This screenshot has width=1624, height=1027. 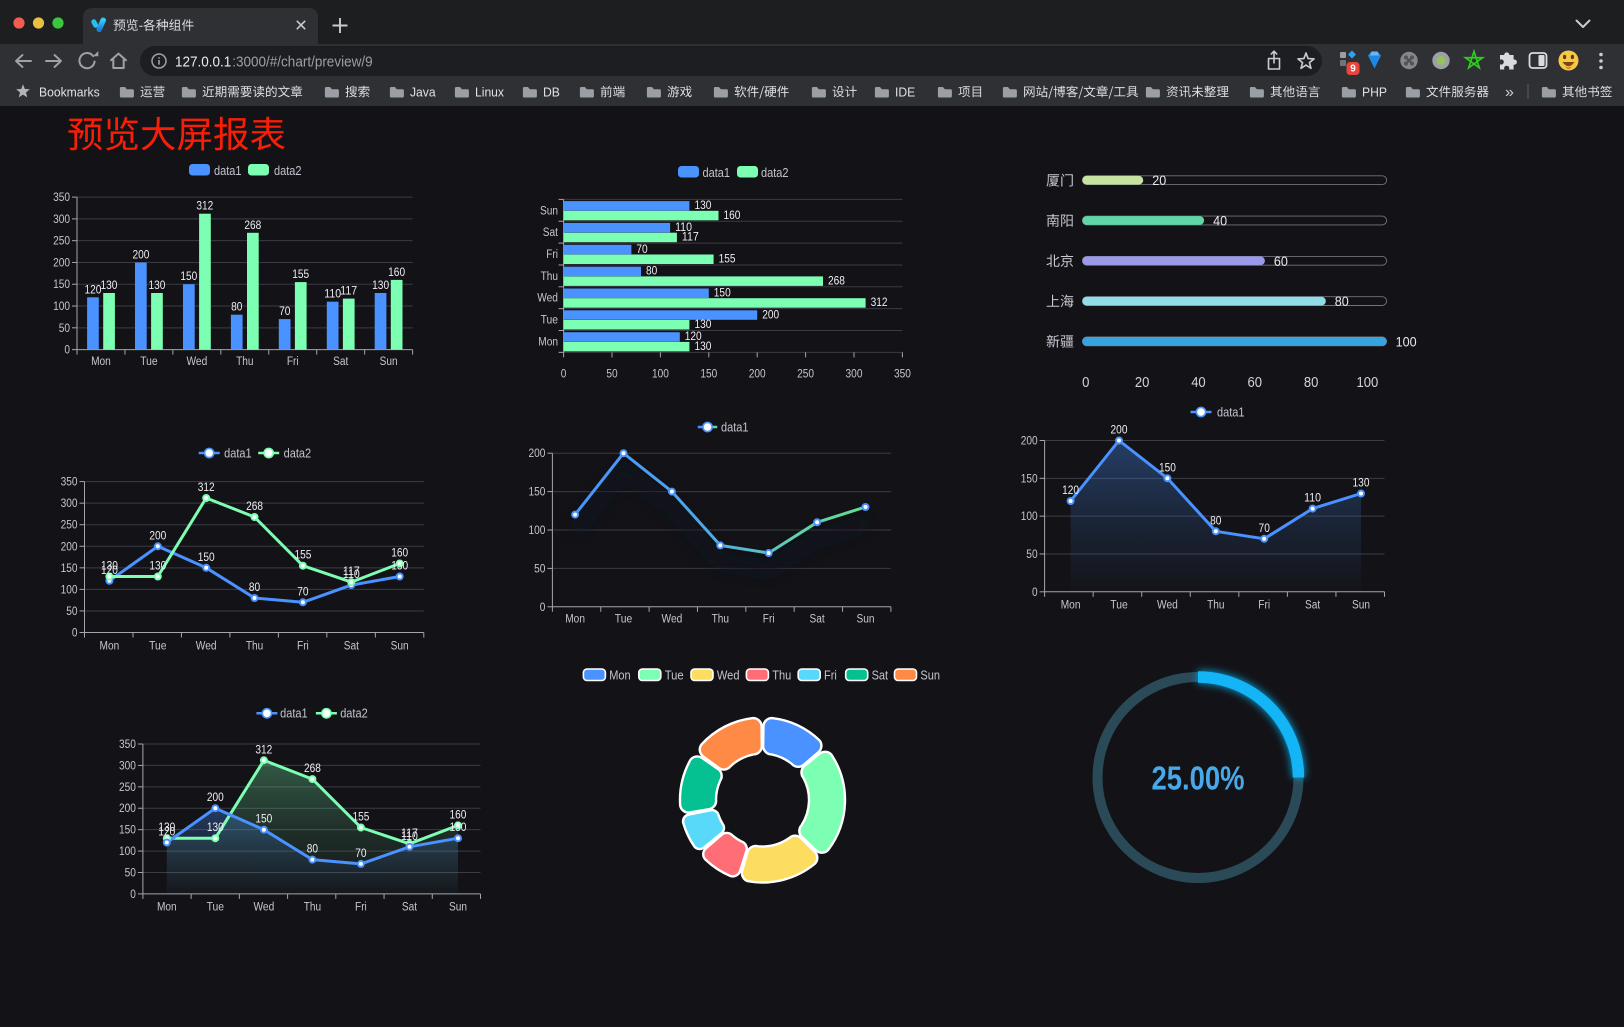 I want to click on svg-text: 127.0.0.1, so click(x=203, y=62).